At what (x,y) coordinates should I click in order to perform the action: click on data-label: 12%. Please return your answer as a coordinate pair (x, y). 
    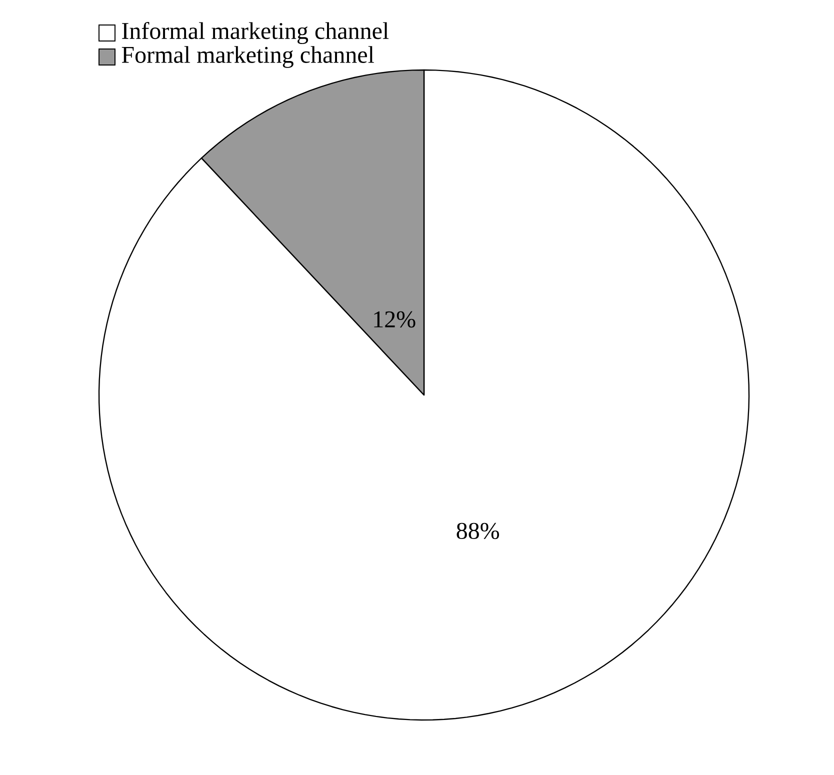
    Looking at the image, I should click on (395, 319).